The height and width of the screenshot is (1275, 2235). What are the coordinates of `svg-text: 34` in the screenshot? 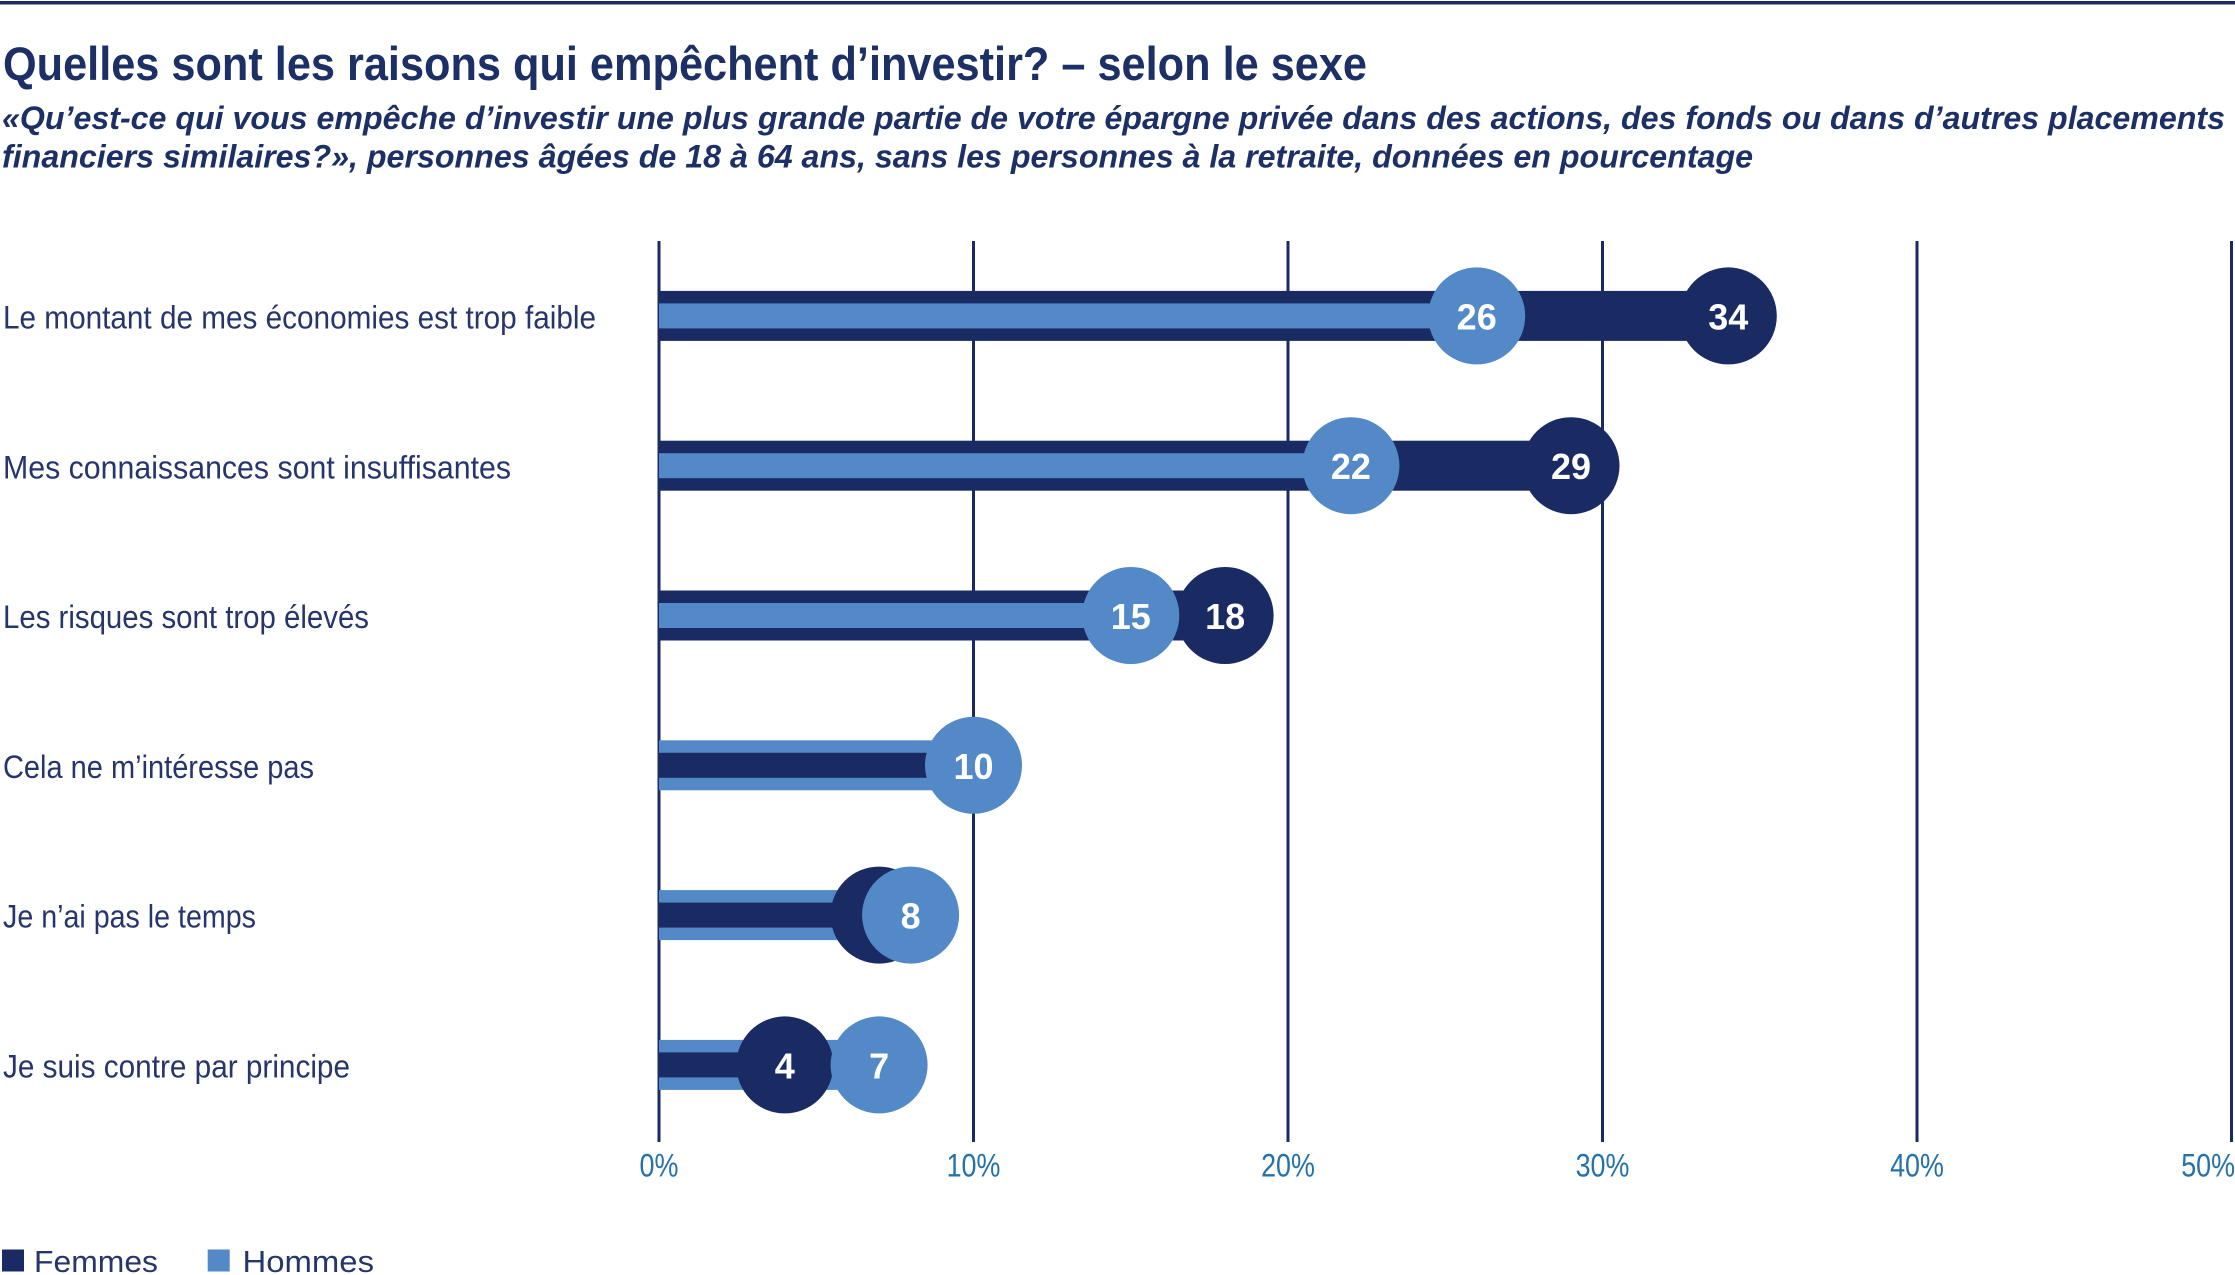 It's located at (1728, 316).